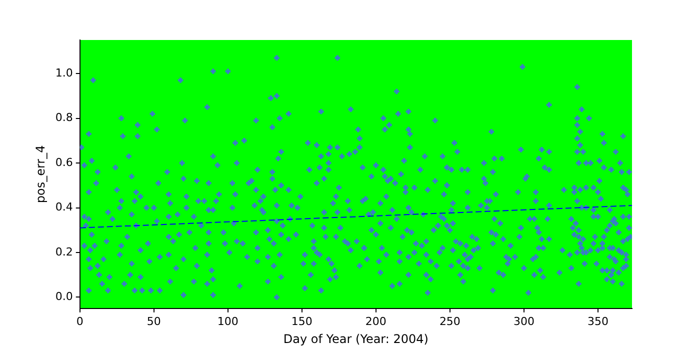  Describe the element at coordinates (153, 321) in the screenshot. I see `x-tick-label: 50` at that location.